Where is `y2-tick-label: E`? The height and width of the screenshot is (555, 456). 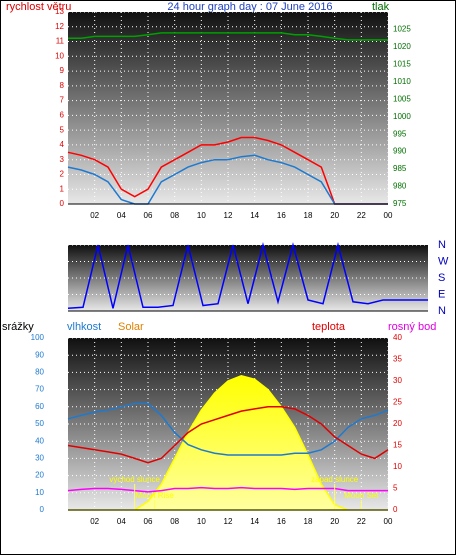
y2-tick-label: E is located at coordinates (441, 294).